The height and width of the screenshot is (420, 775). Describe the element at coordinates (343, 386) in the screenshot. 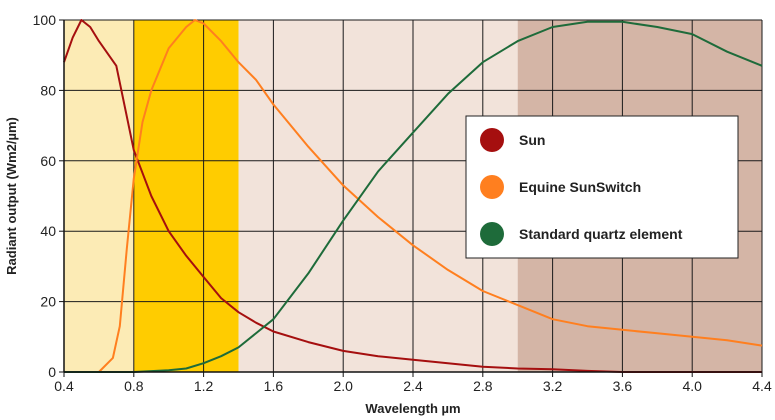

I see `x-tick-label: 2.0` at that location.